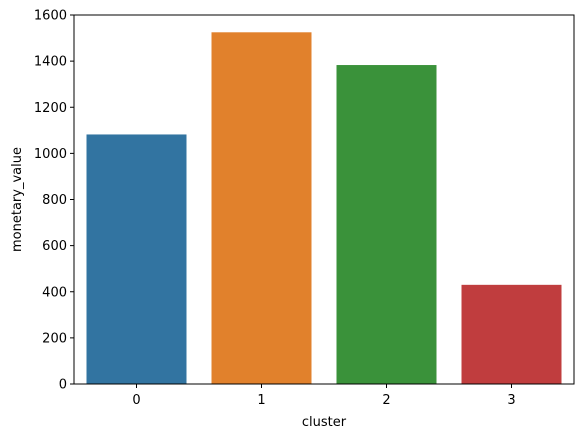  Describe the element at coordinates (50, 62) in the screenshot. I see `y-tick-label: 1400` at that location.